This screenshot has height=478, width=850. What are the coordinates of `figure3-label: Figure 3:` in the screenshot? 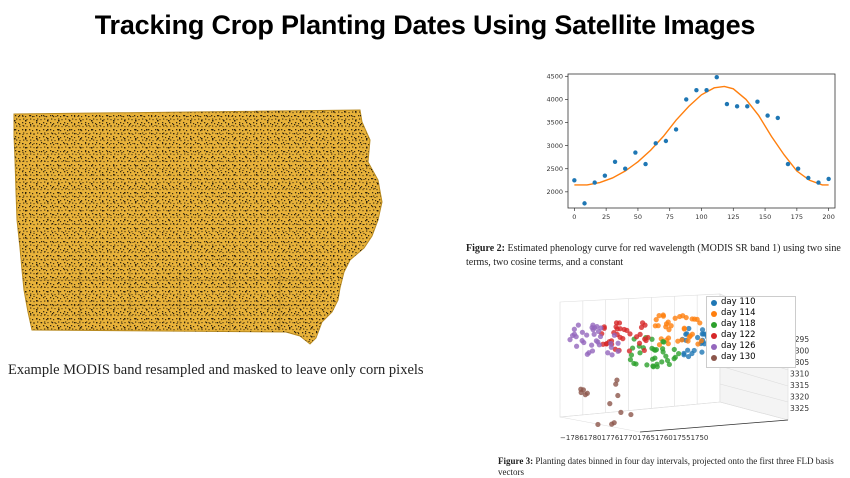 It's located at (516, 461).